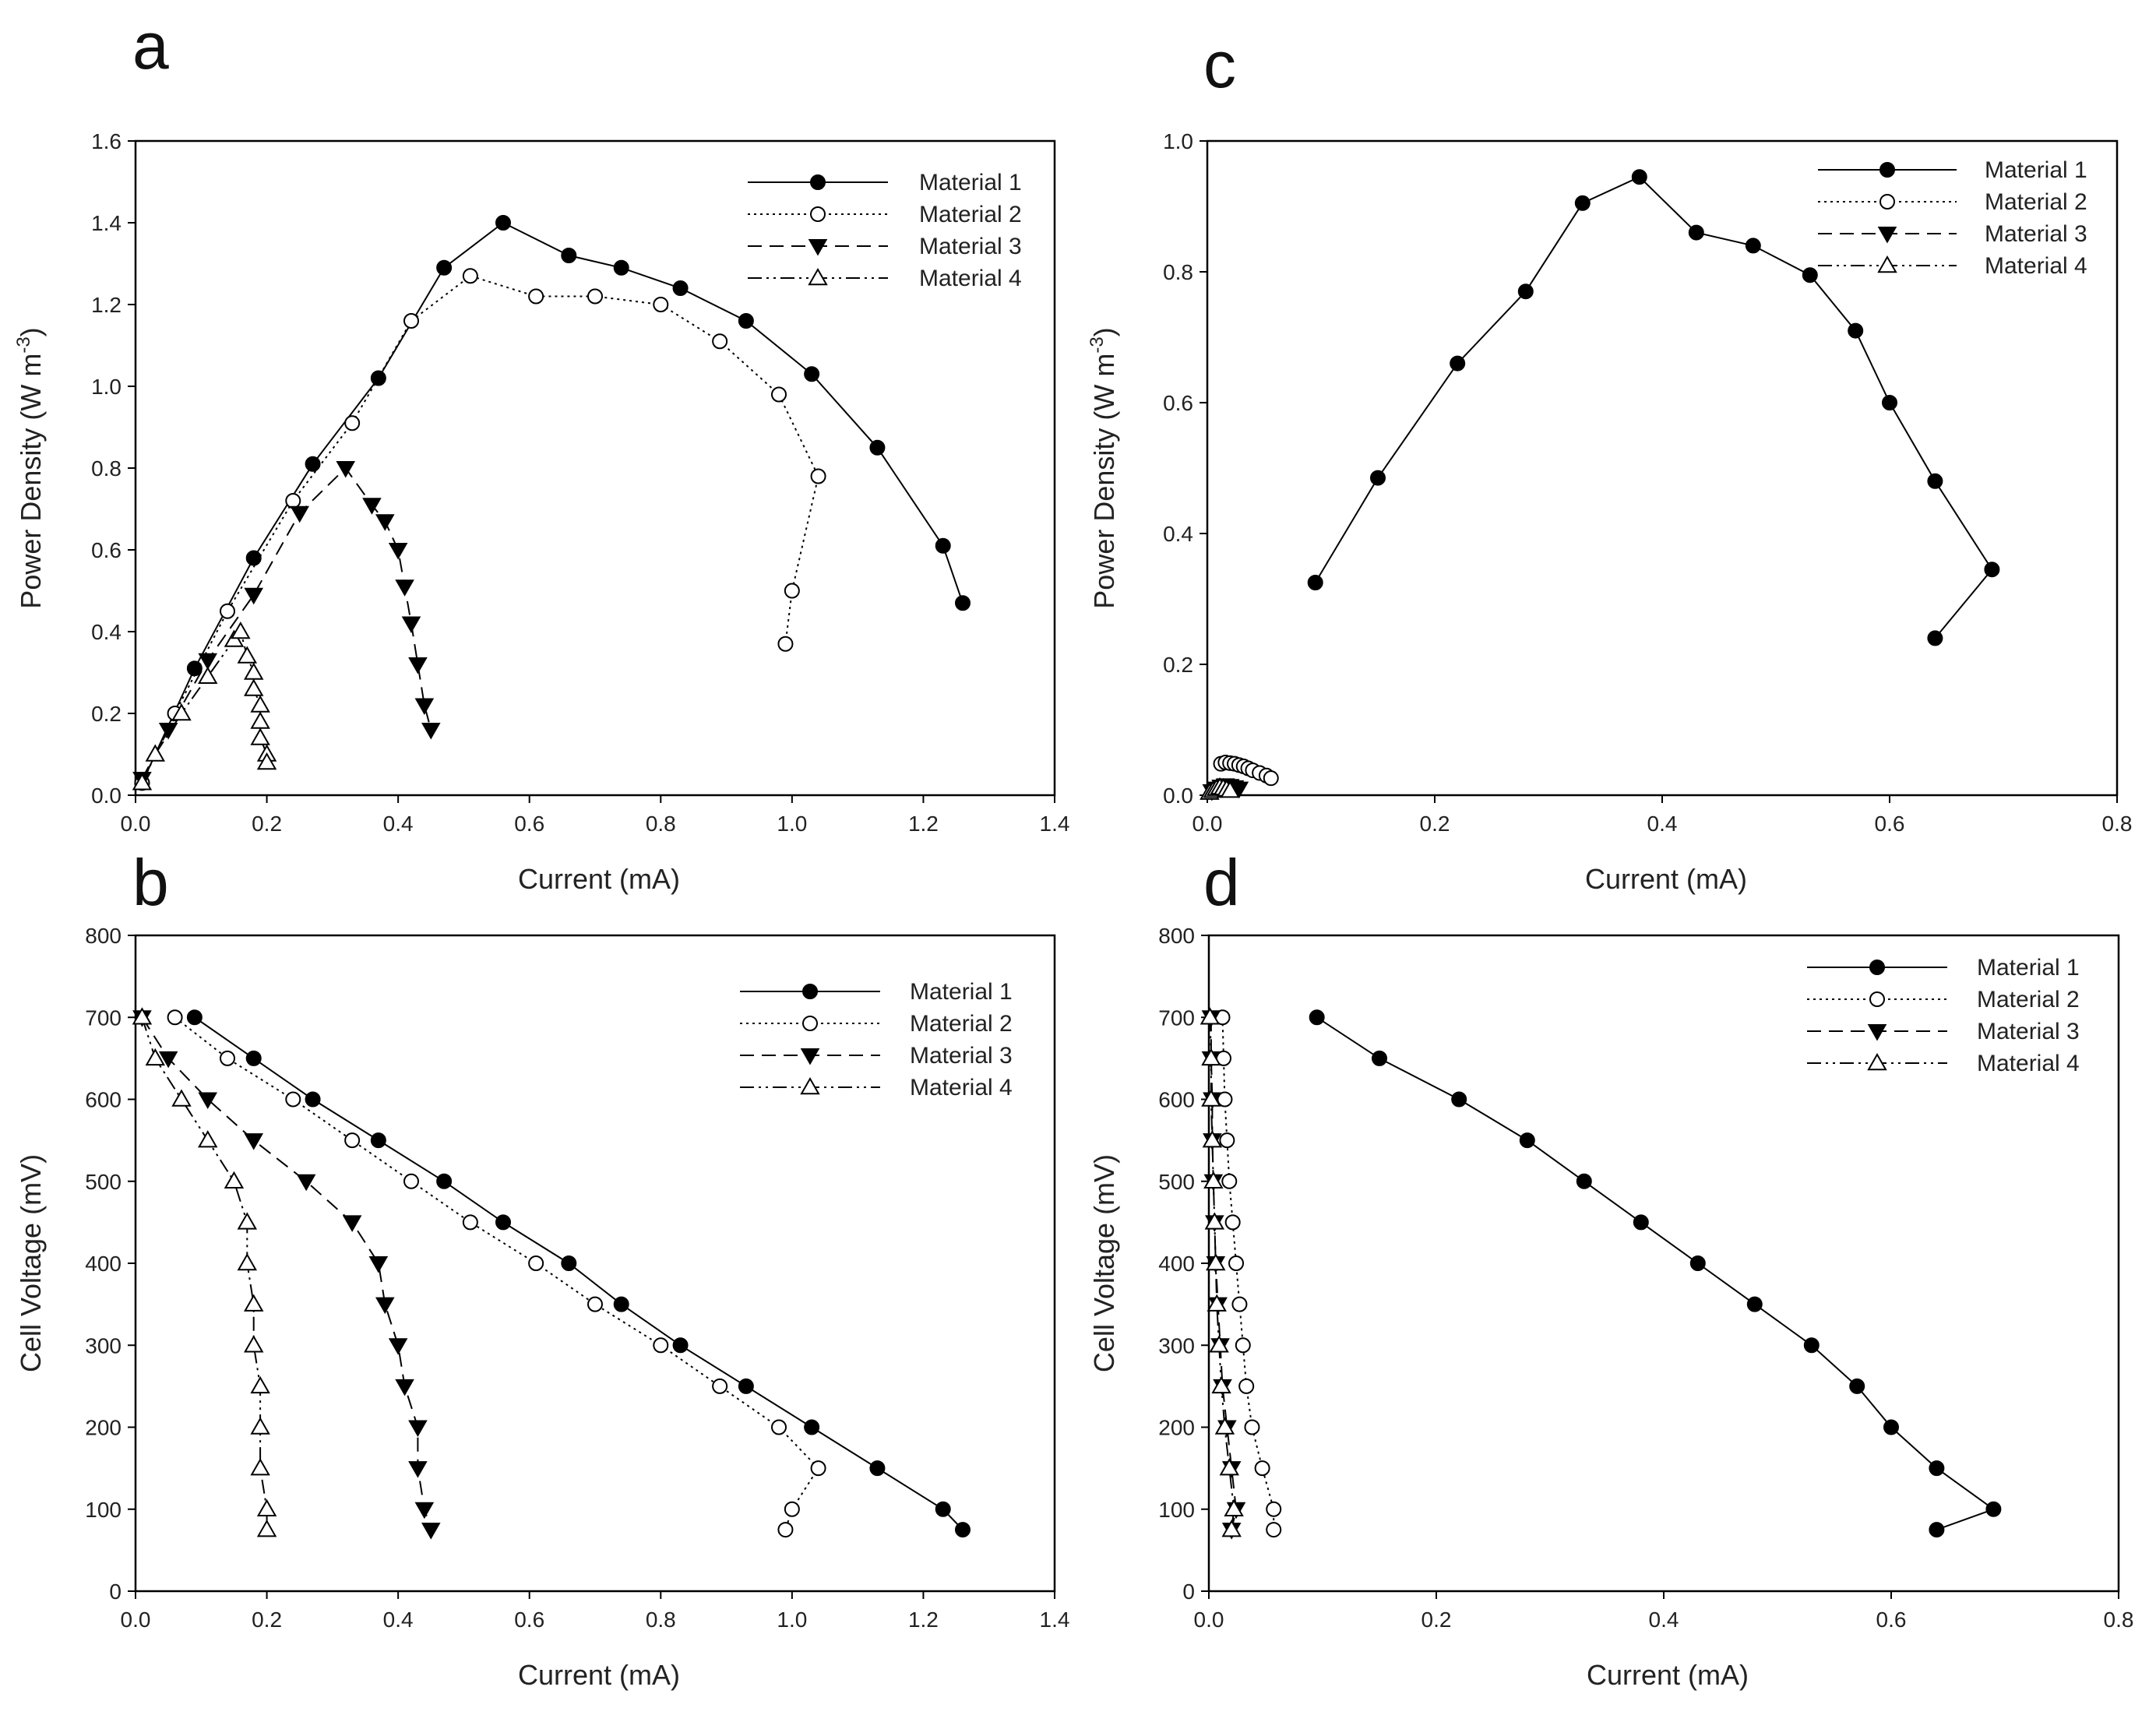 The height and width of the screenshot is (1715, 2156). What do you see at coordinates (1178, 796) in the screenshot?
I see `y-tick-label: 0.0` at bounding box center [1178, 796].